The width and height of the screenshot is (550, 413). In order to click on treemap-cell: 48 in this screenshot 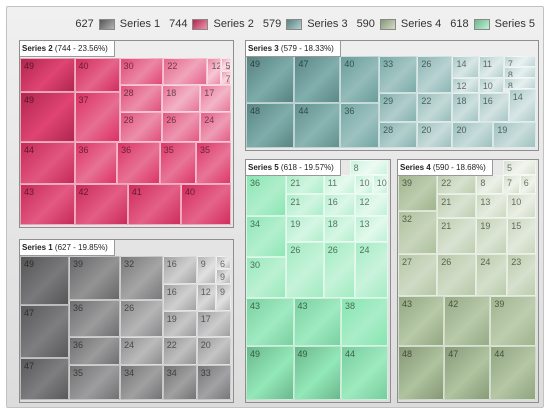, I will do `click(421, 373)`.